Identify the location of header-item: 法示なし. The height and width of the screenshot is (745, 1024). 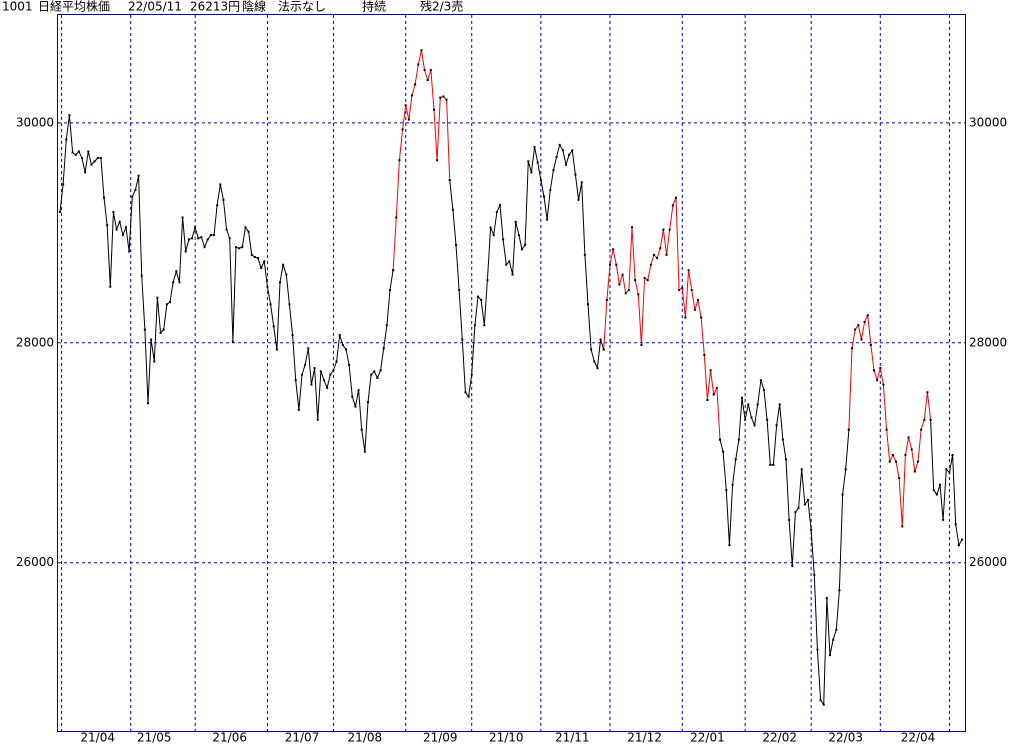
(302, 7).